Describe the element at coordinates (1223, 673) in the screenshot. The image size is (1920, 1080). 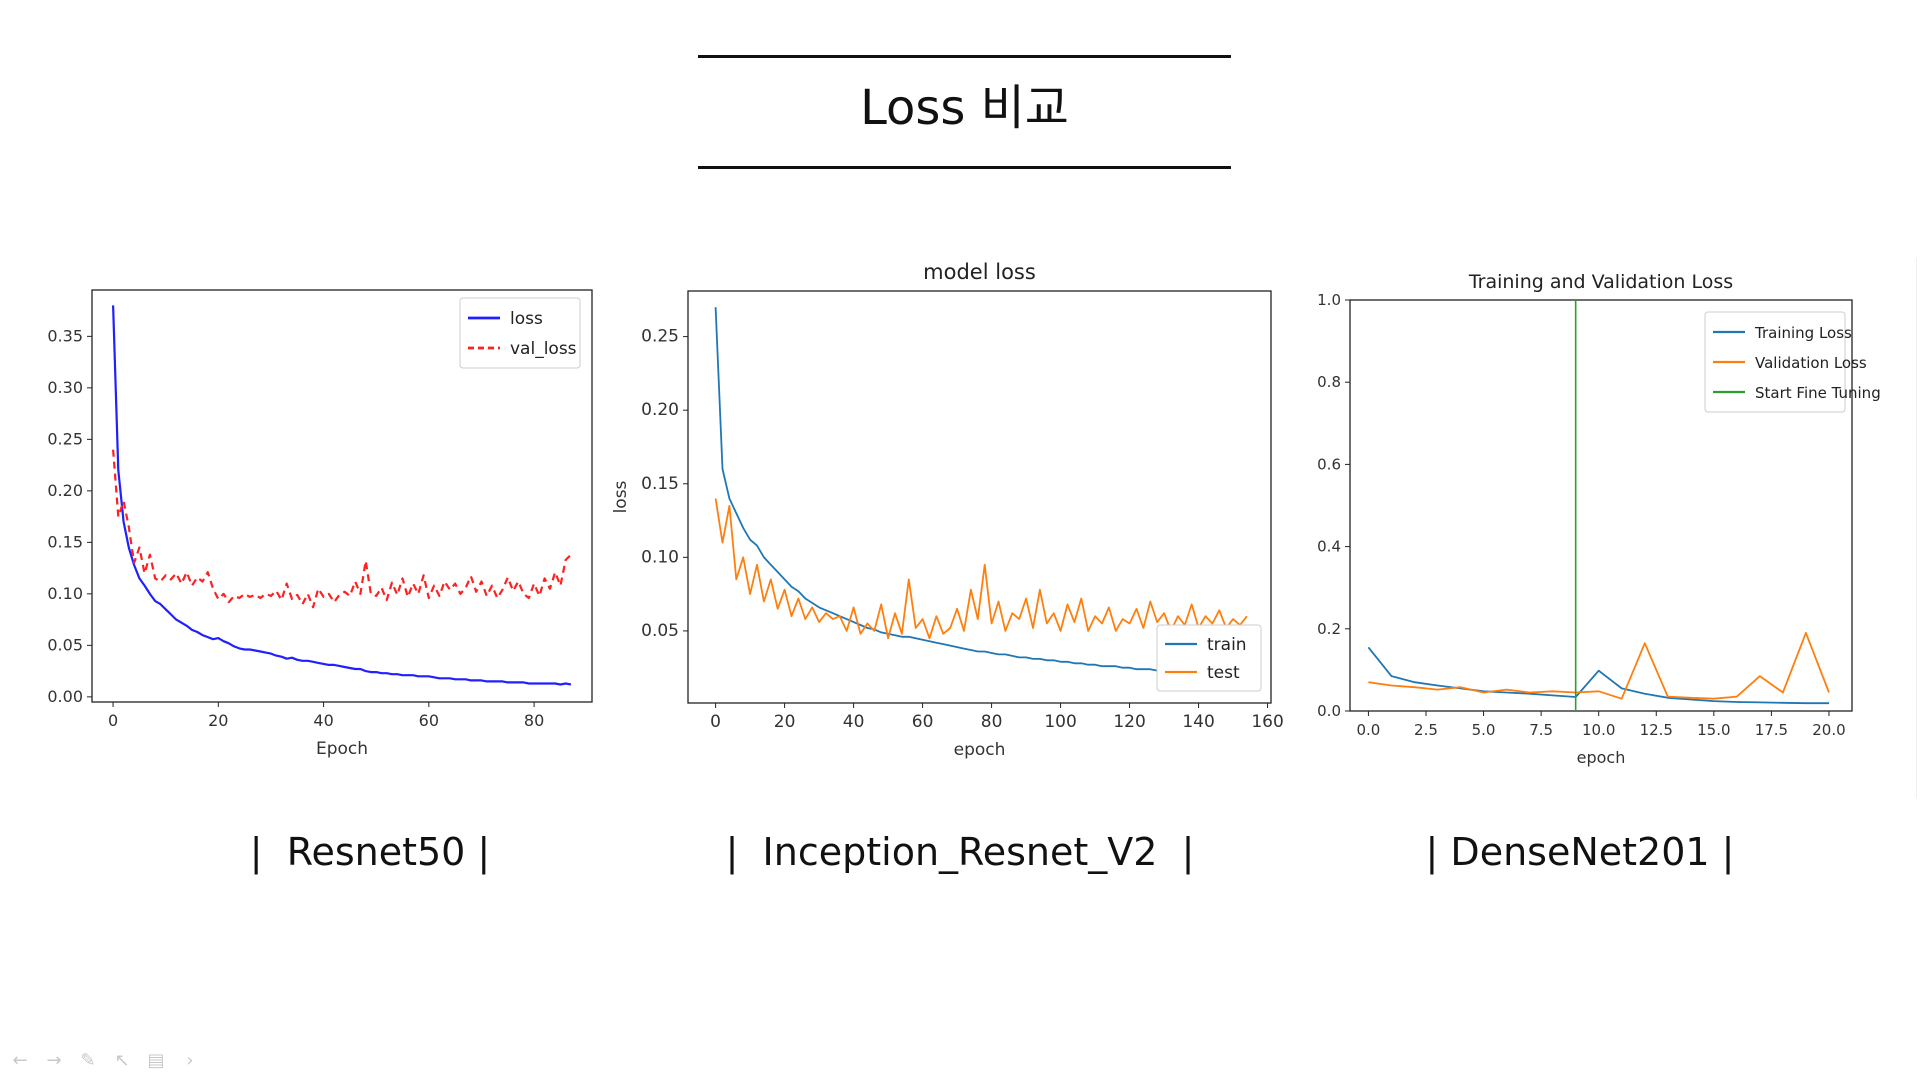
I see `legend-label-1: test` at that location.